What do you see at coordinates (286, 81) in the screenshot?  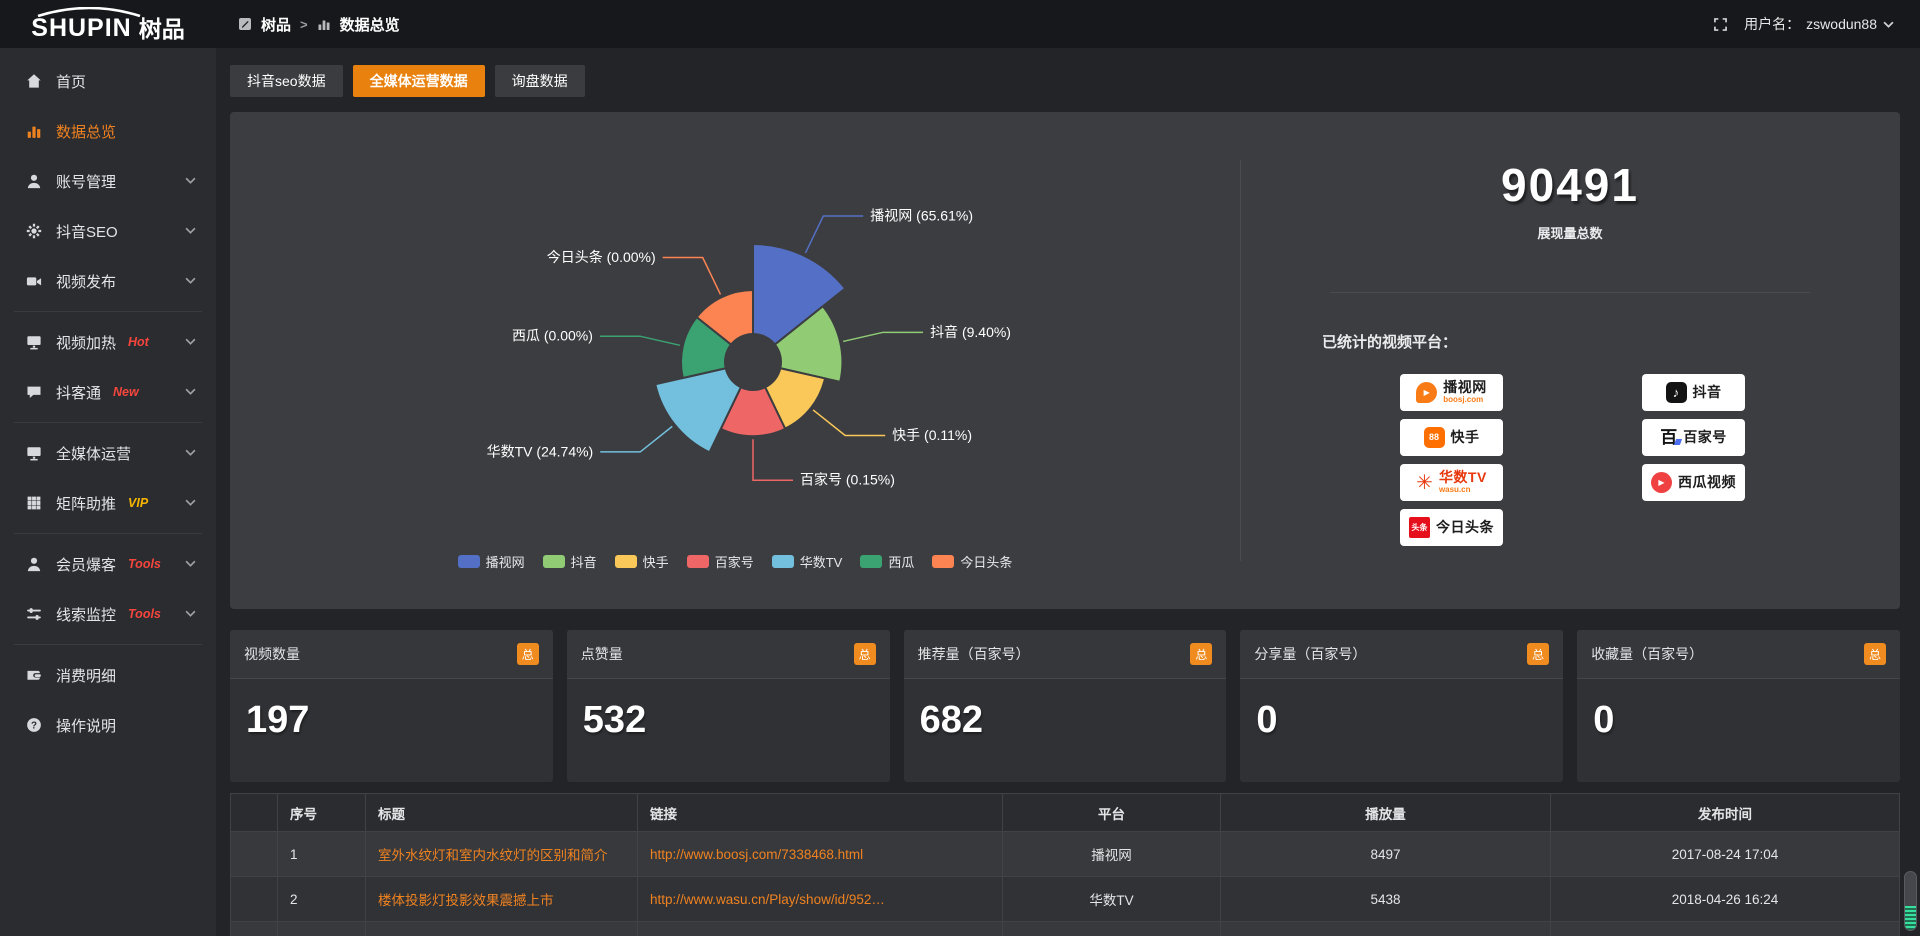 I see `tab-douyin-seo-data: 抖音seo数据` at bounding box center [286, 81].